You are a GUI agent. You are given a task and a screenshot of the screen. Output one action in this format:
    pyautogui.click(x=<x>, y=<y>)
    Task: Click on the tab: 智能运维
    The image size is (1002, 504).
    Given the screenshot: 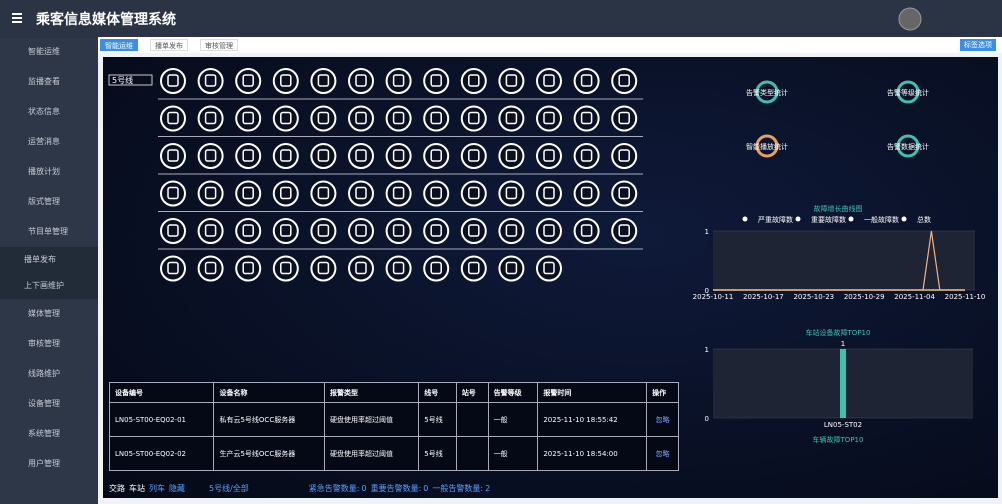 What is the action you would take?
    pyautogui.click(x=119, y=45)
    